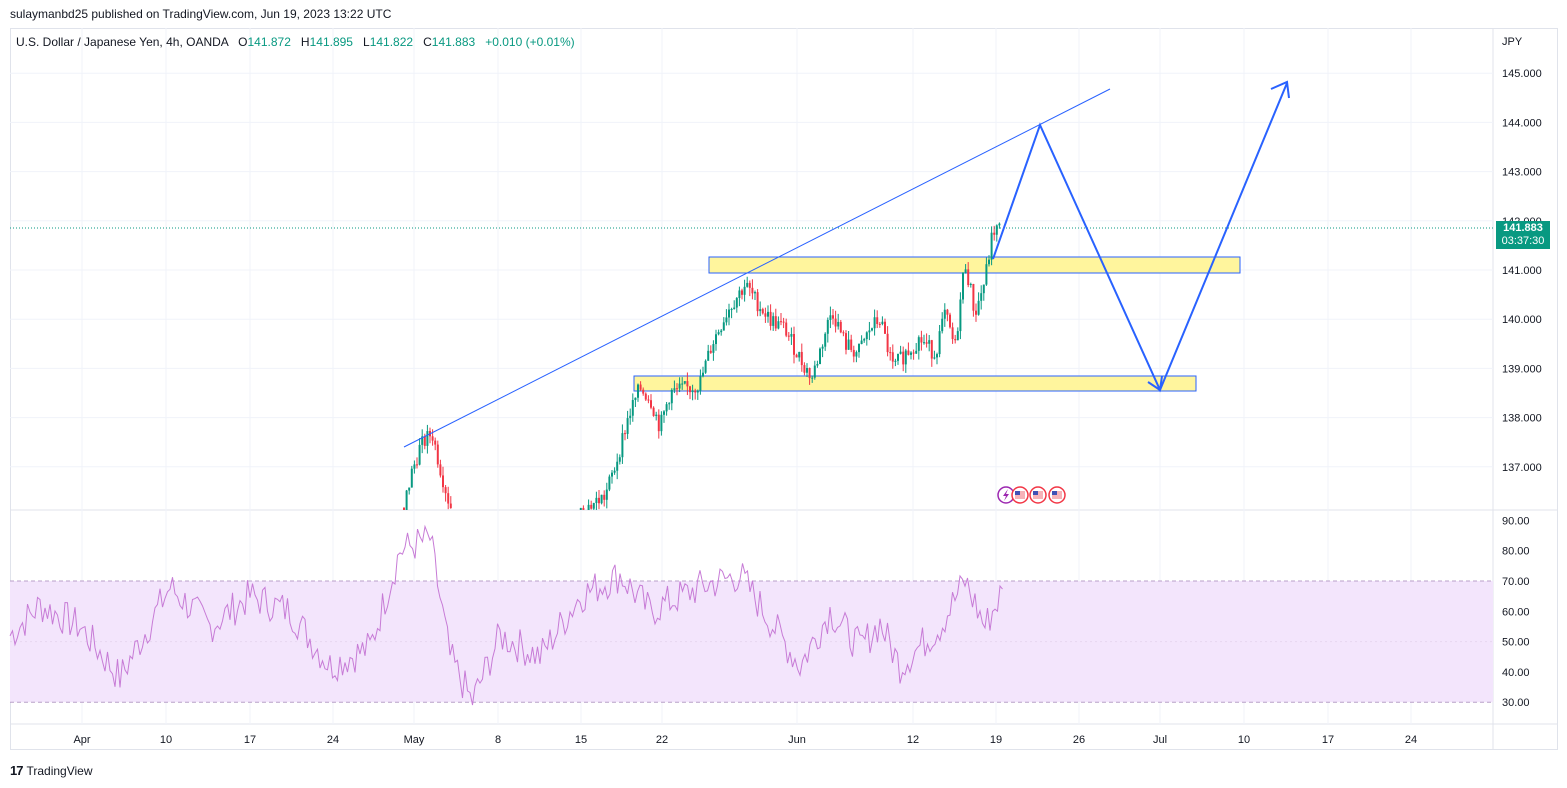 The width and height of the screenshot is (1567, 788). I want to click on resistance-zone, so click(974, 265).